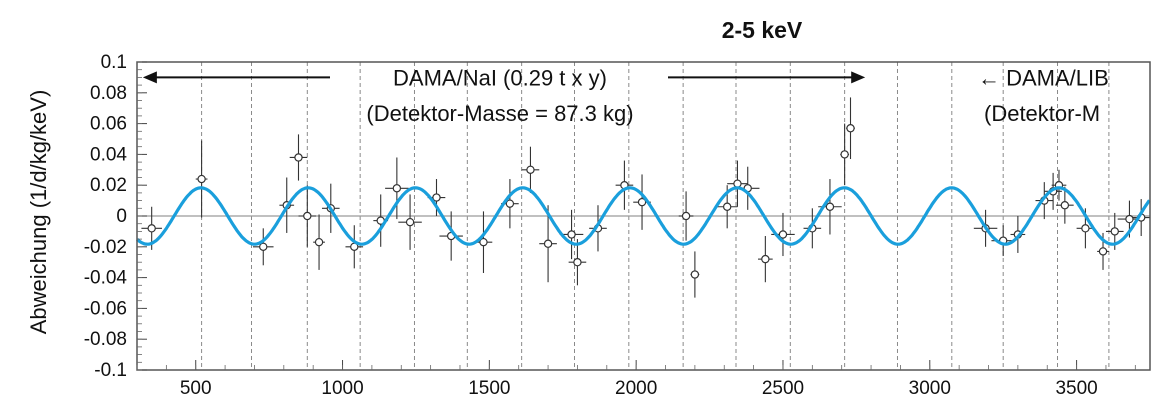 The height and width of the screenshot is (396, 1156). I want to click on y-tick-label: -0.02, so click(105, 247).